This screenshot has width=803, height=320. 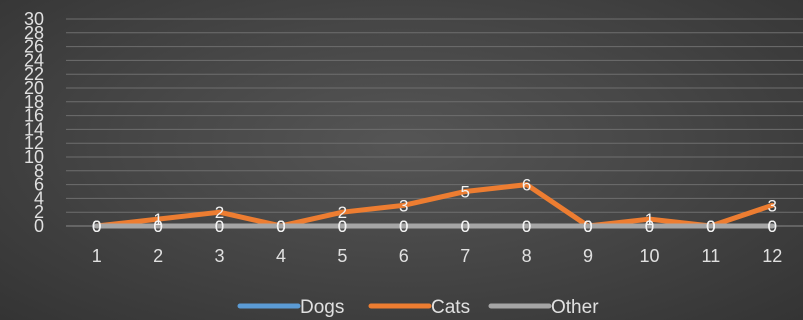 I want to click on x-axis-labels: 1 2 3 4 5 6 7 8 9 10 11 12, so click(x=437, y=256).